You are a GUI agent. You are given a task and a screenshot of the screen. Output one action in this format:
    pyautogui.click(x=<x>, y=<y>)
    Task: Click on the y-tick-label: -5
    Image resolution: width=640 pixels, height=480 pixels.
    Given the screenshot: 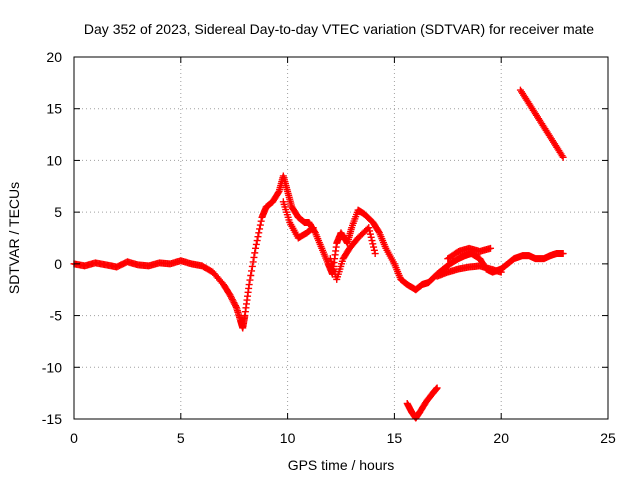 What is the action you would take?
    pyautogui.click(x=56, y=316)
    